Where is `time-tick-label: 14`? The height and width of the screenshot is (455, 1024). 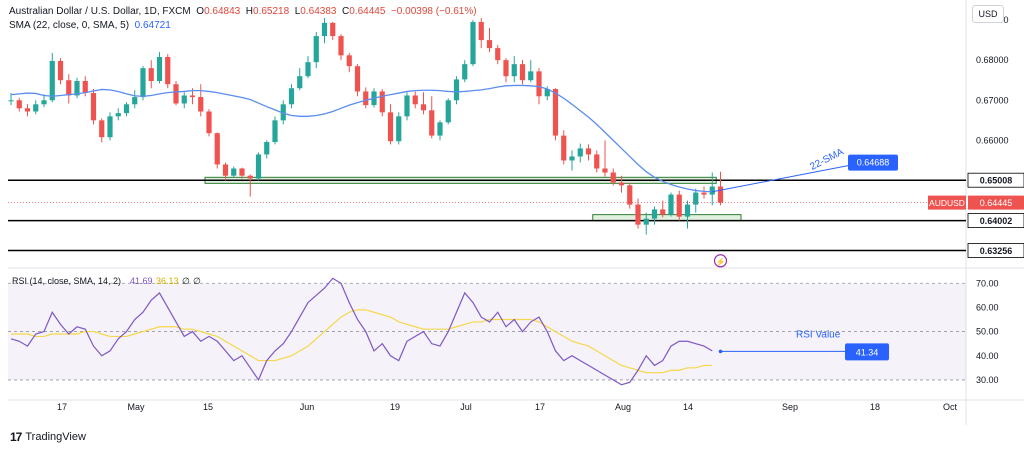
time-tick-label: 14 is located at coordinates (688, 407).